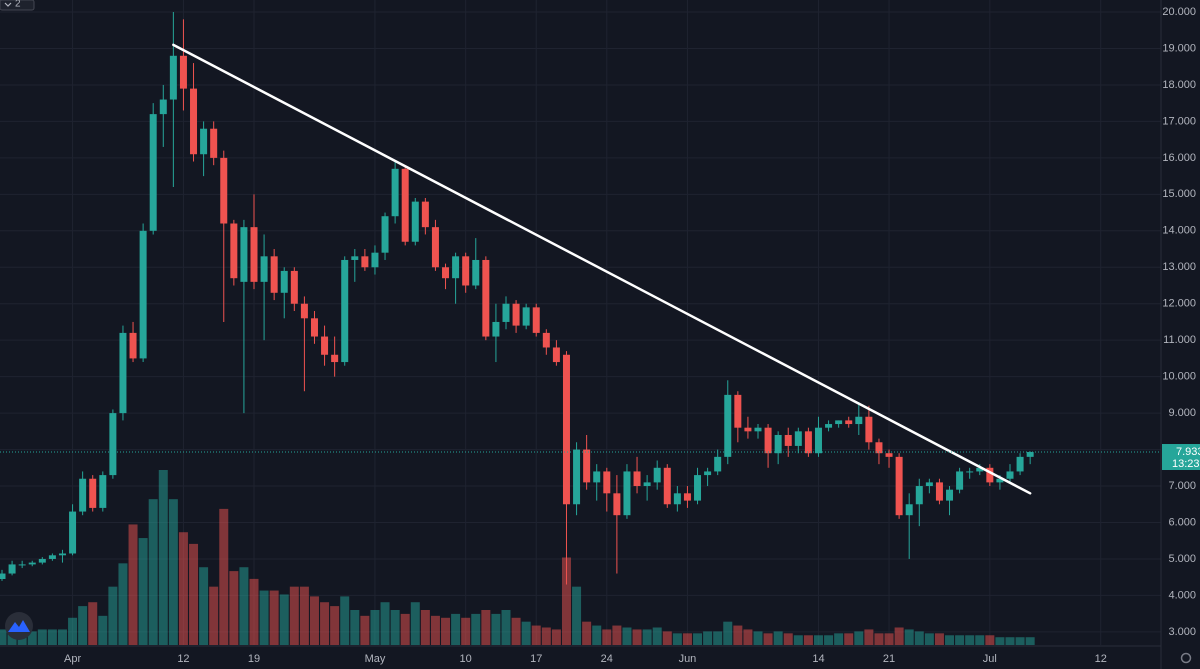 The width and height of the screenshot is (1200, 669). Describe the element at coordinates (72, 659) in the screenshot. I see `x-tick-label: Apr` at that location.